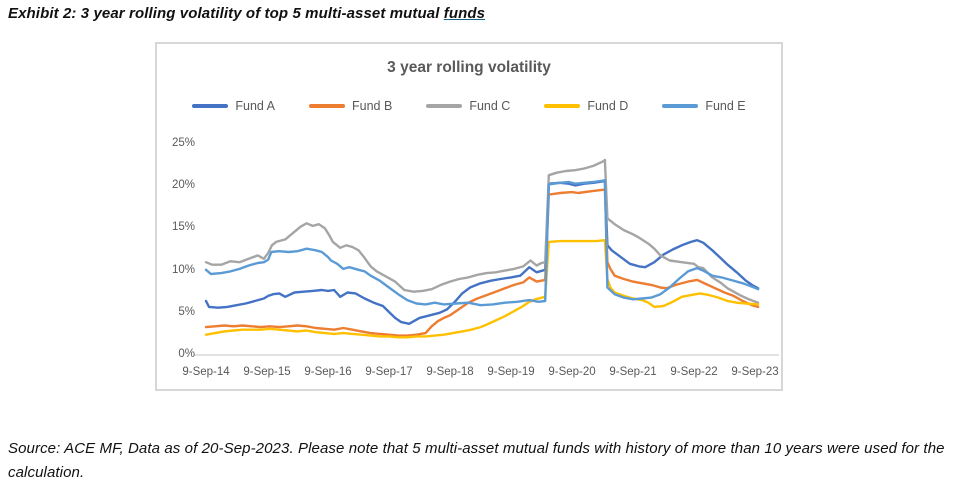 This screenshot has width=953, height=487. I want to click on legend-item-fund-b: Fund B, so click(350, 106).